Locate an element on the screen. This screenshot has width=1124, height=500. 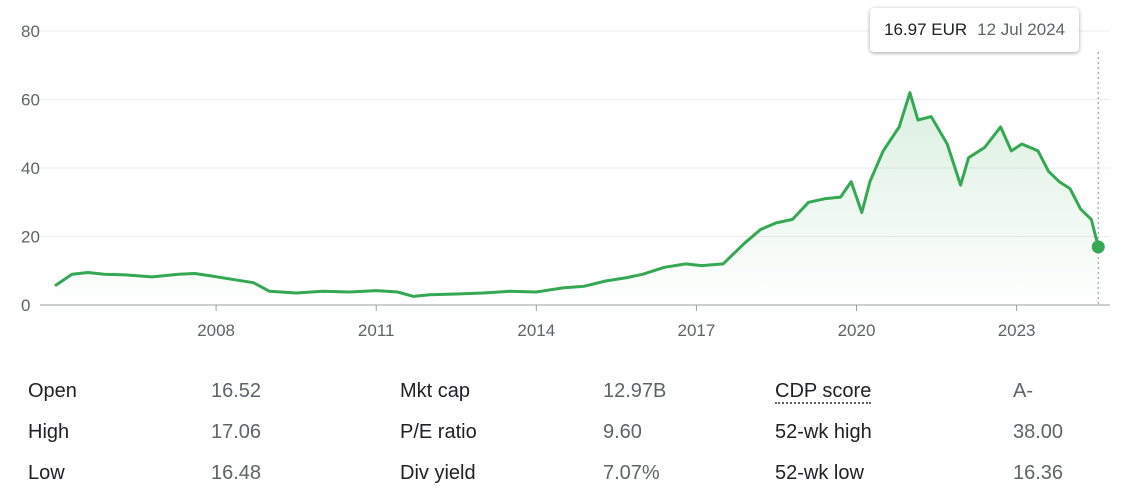
stat-label-open: Open is located at coordinates (52, 391).